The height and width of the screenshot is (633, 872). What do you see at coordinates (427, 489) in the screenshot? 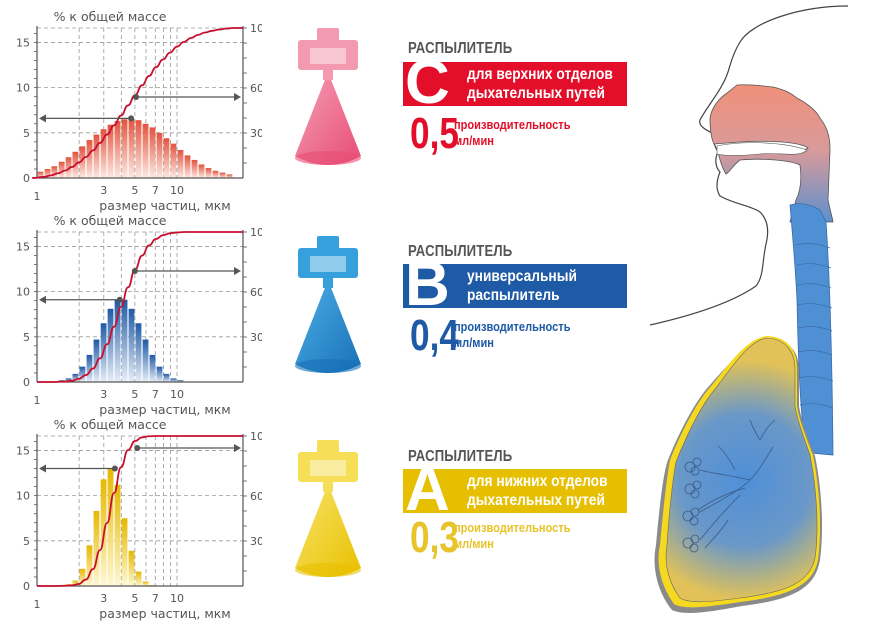
I see `nozzle-a-letter: A` at bounding box center [427, 489].